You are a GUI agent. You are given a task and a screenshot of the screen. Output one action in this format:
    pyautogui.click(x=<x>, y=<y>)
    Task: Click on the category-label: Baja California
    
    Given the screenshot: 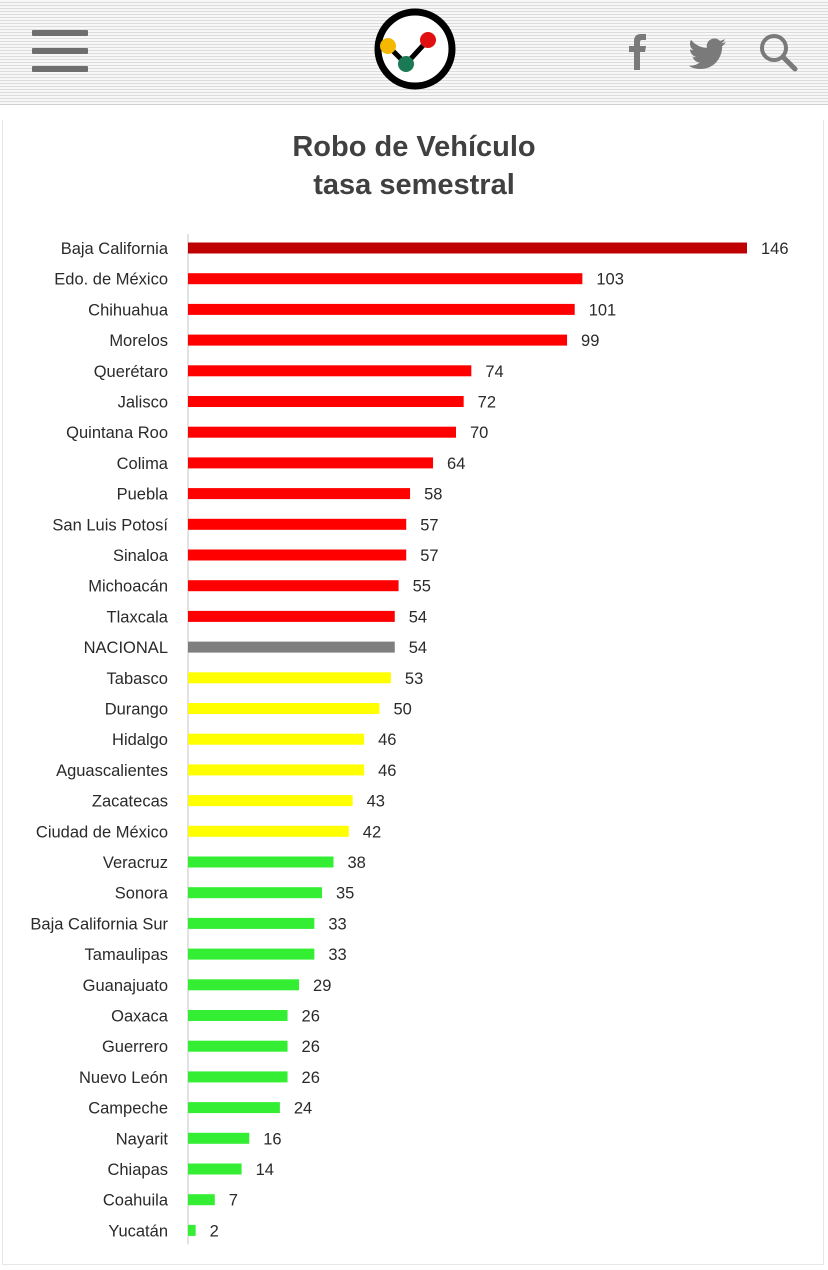 What is the action you would take?
    pyautogui.click(x=115, y=249)
    